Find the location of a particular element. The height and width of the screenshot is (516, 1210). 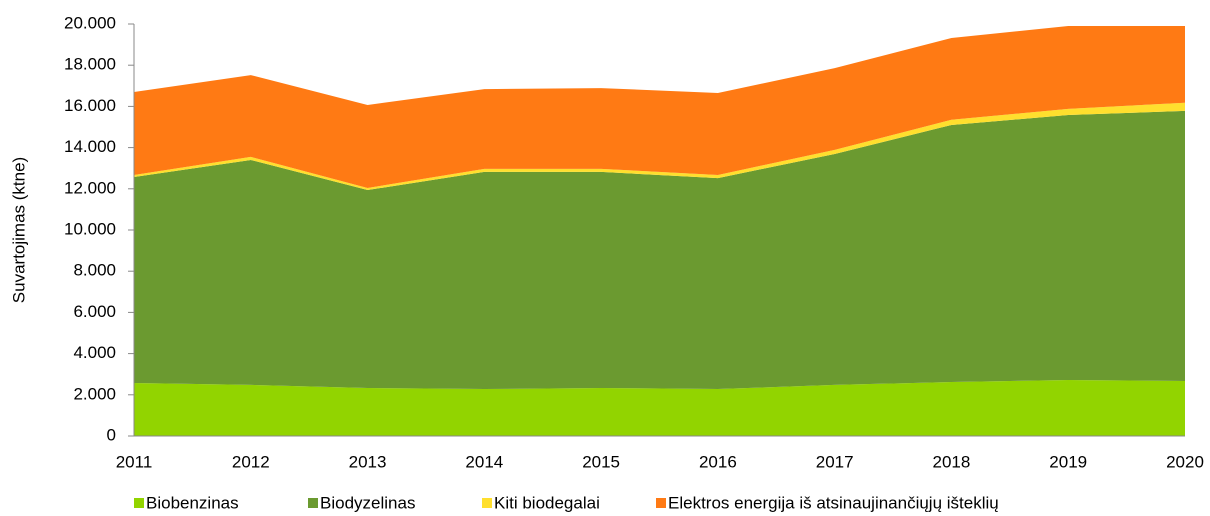

y-tick-label: 14.000 is located at coordinates (90, 146).